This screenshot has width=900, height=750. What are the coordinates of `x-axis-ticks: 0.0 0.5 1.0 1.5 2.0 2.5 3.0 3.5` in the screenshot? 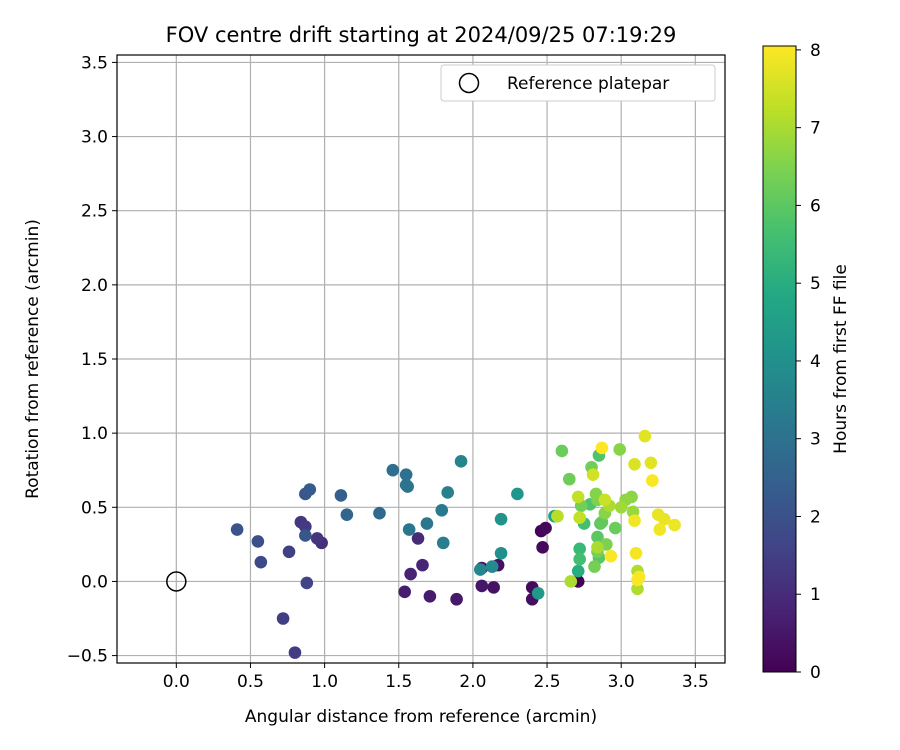 It's located at (436, 677).